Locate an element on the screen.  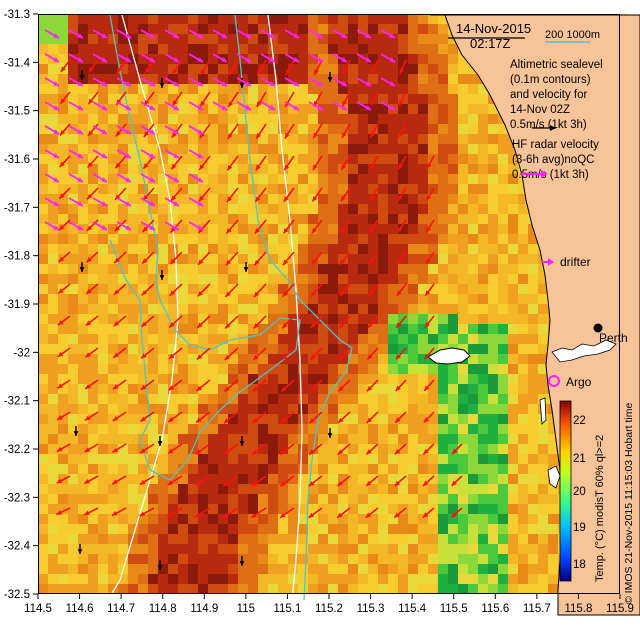
date-label: 14-Nov-2015 is located at coordinates (493, 28).